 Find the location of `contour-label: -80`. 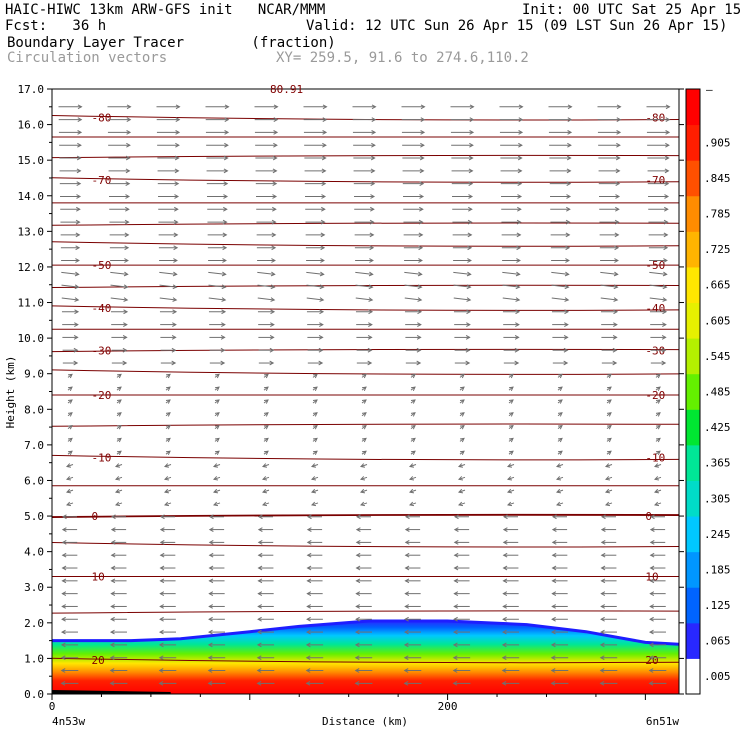

contour-label: -80 is located at coordinates (655, 117).